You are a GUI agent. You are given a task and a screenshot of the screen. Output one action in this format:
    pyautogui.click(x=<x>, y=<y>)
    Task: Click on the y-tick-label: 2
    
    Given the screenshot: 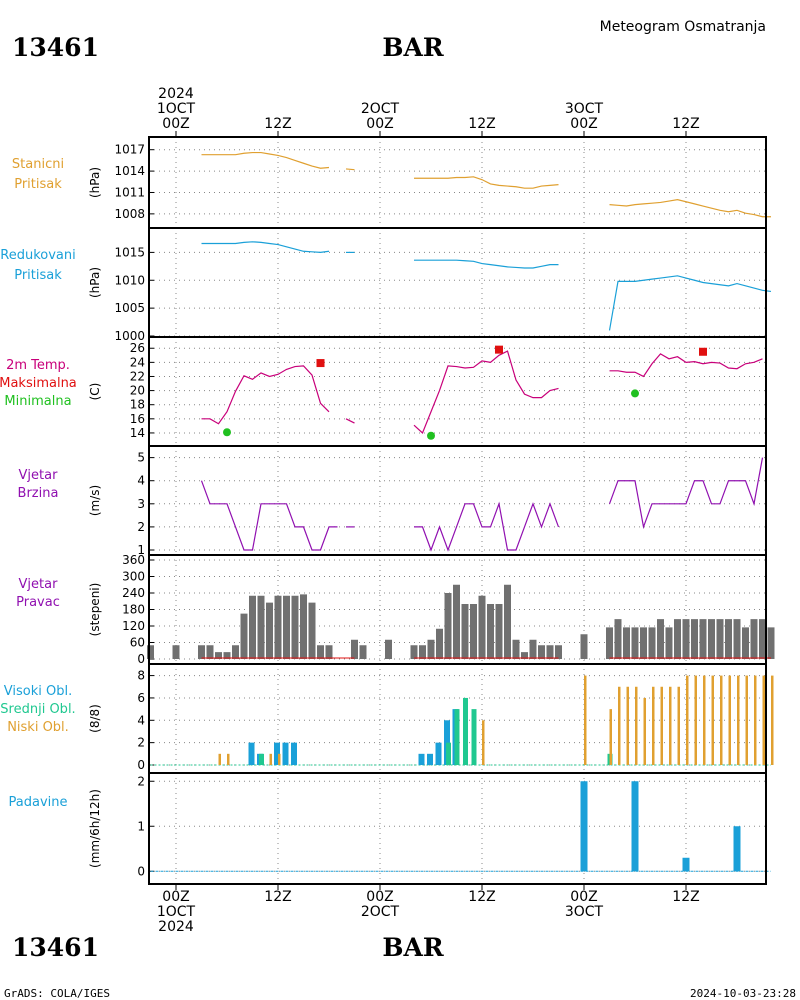 What is the action you would take?
    pyautogui.click(x=141, y=743)
    